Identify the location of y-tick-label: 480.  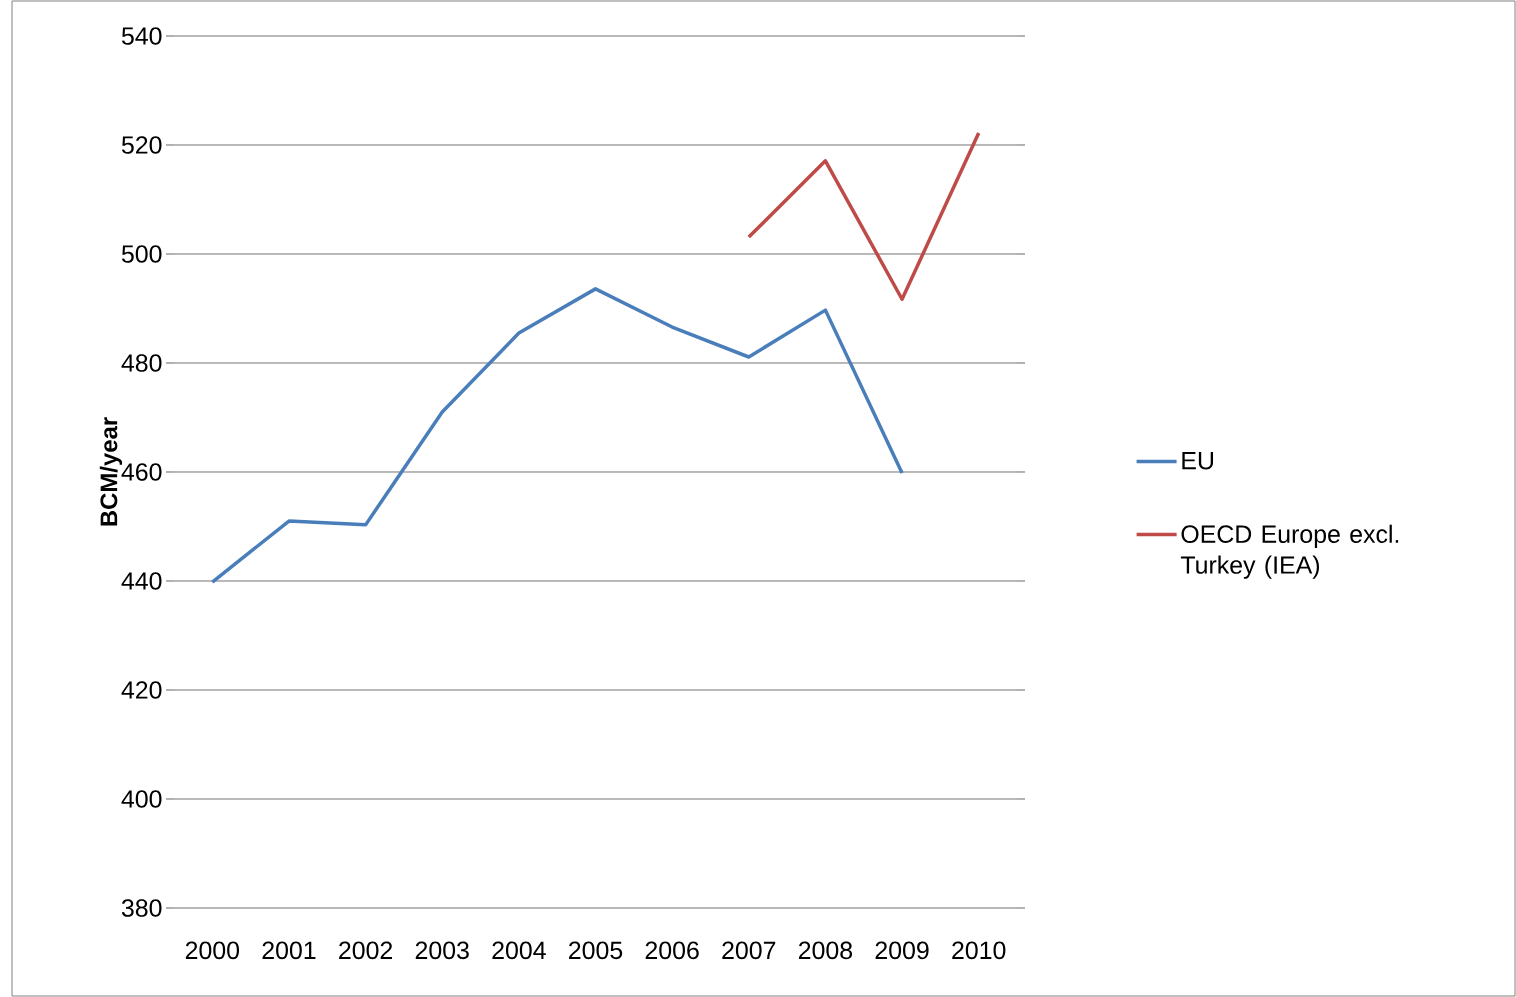
(141, 363).